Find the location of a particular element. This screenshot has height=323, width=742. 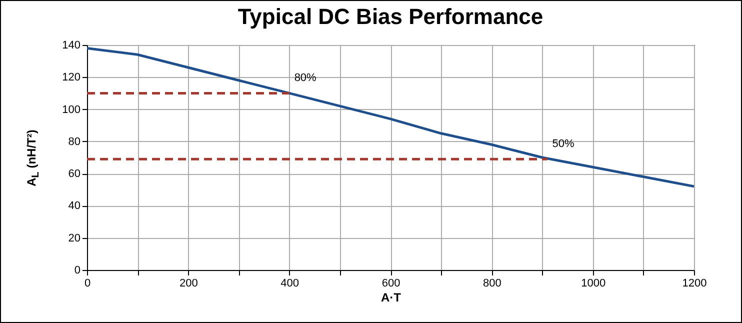

x-tick-label: 800 is located at coordinates (492, 284).